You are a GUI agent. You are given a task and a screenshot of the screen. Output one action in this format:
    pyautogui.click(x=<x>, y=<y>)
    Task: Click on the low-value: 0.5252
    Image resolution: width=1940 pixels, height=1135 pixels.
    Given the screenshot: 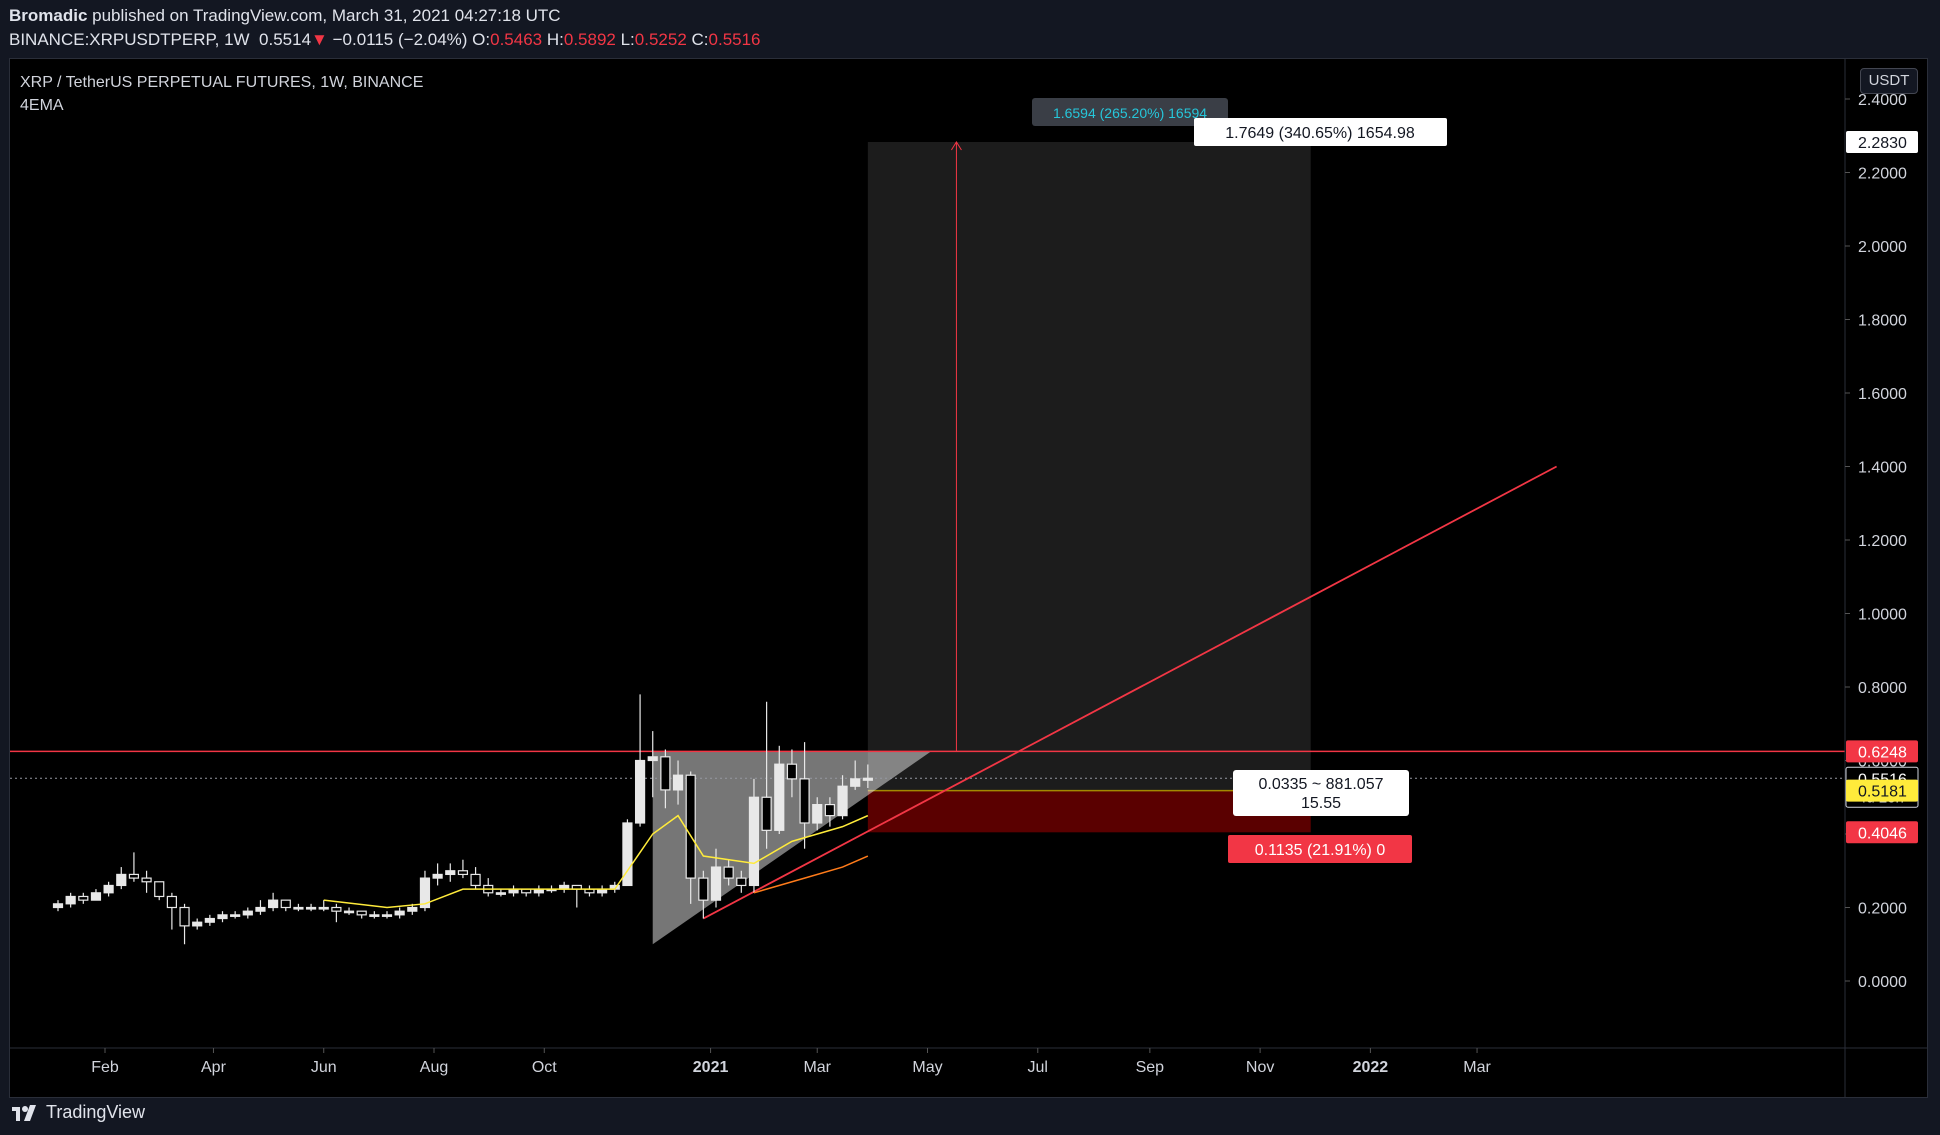 What is the action you would take?
    pyautogui.click(x=660, y=39)
    